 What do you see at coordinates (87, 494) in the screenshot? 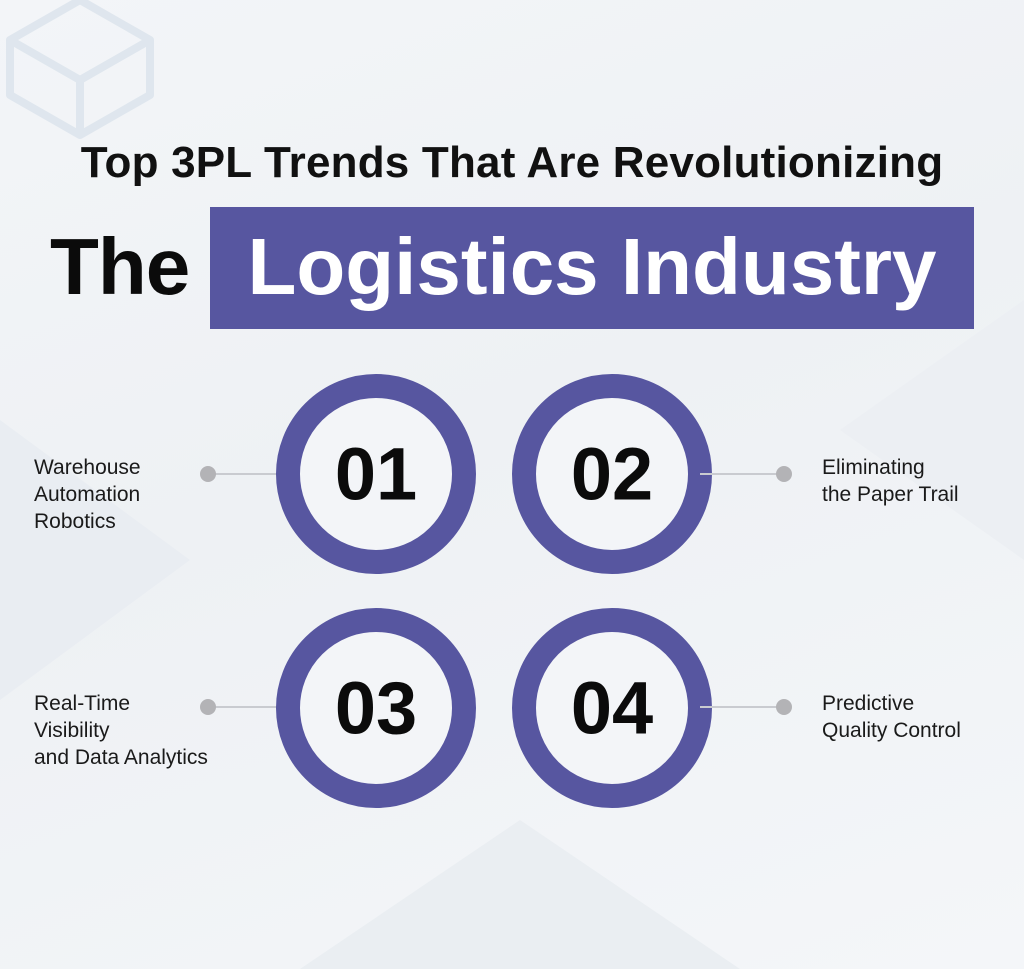
I see `trend-1-label: Warehouse Automation Robotics` at bounding box center [87, 494].